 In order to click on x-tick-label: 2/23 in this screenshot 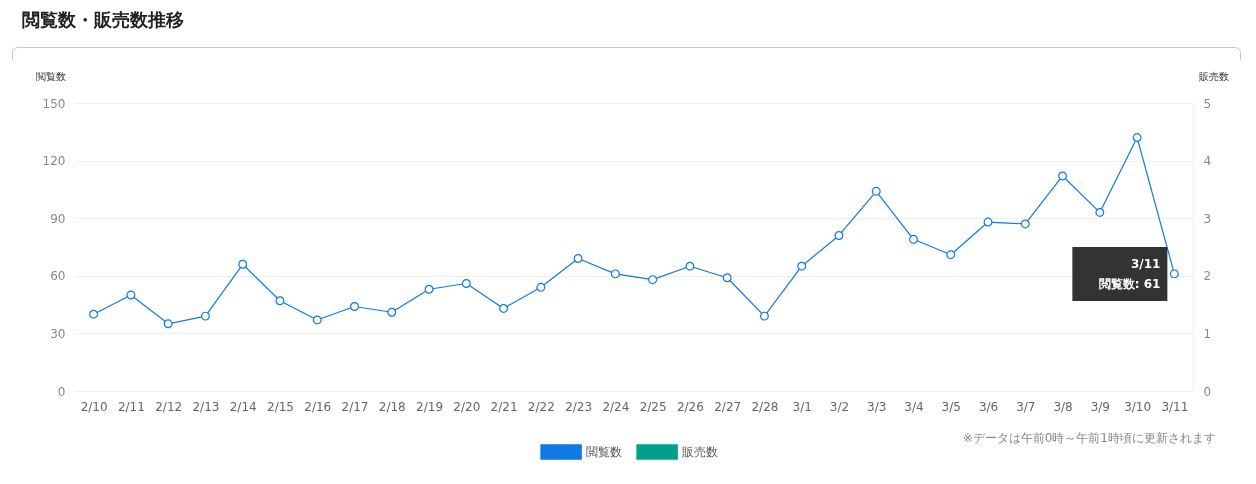, I will do `click(579, 406)`.